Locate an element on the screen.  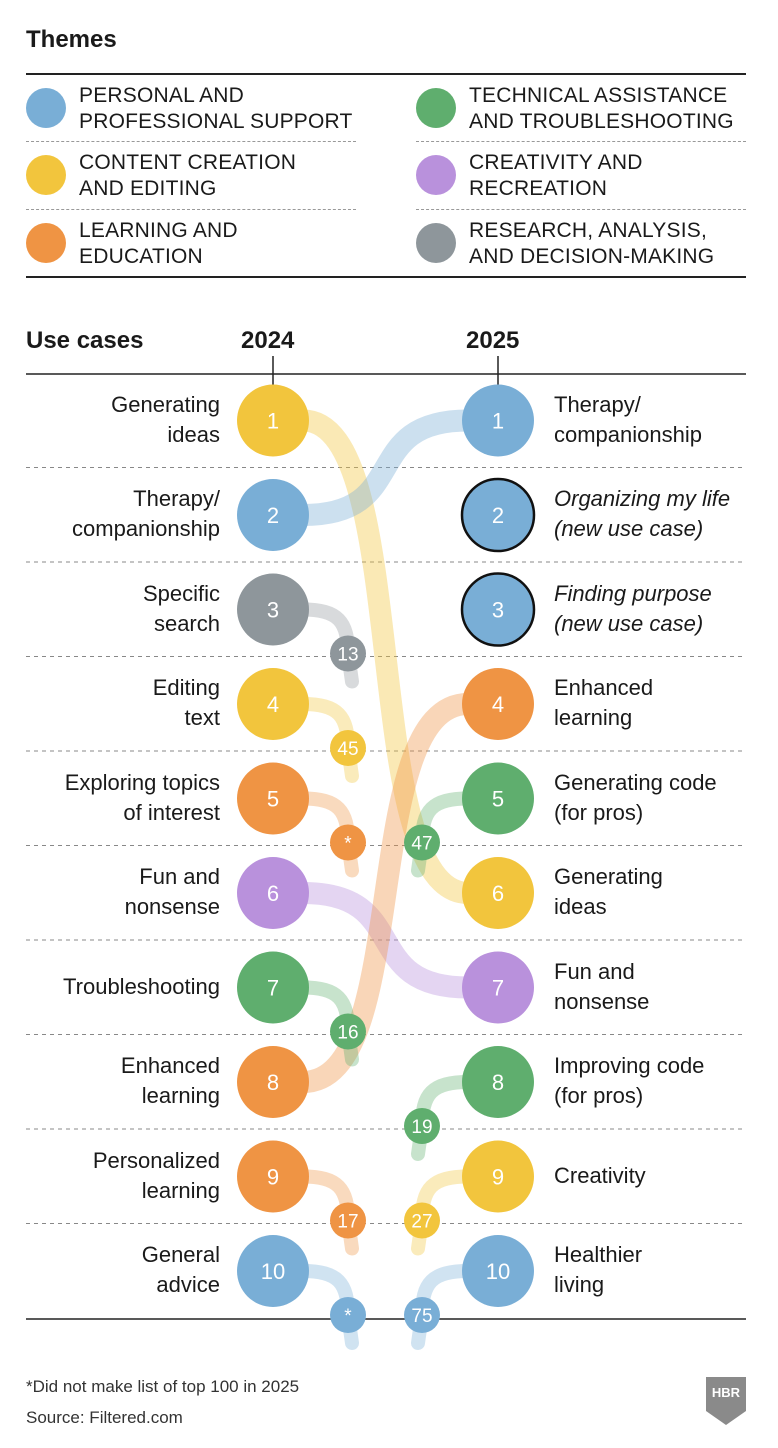
rank-number-2025: 4 is located at coordinates (498, 704).